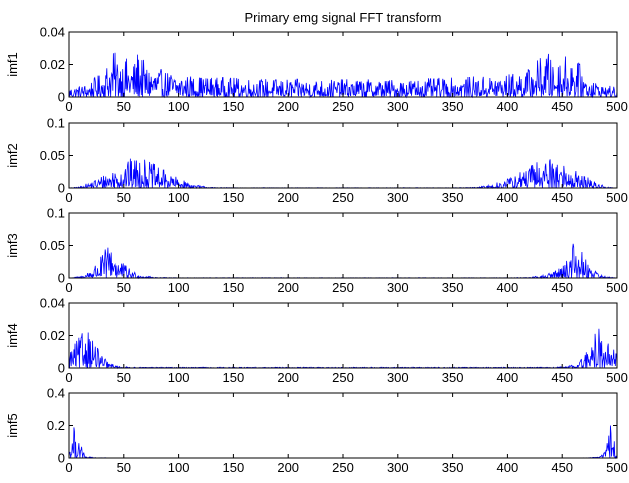  I want to click on imf2-xtick-label: 300, so click(398, 197).